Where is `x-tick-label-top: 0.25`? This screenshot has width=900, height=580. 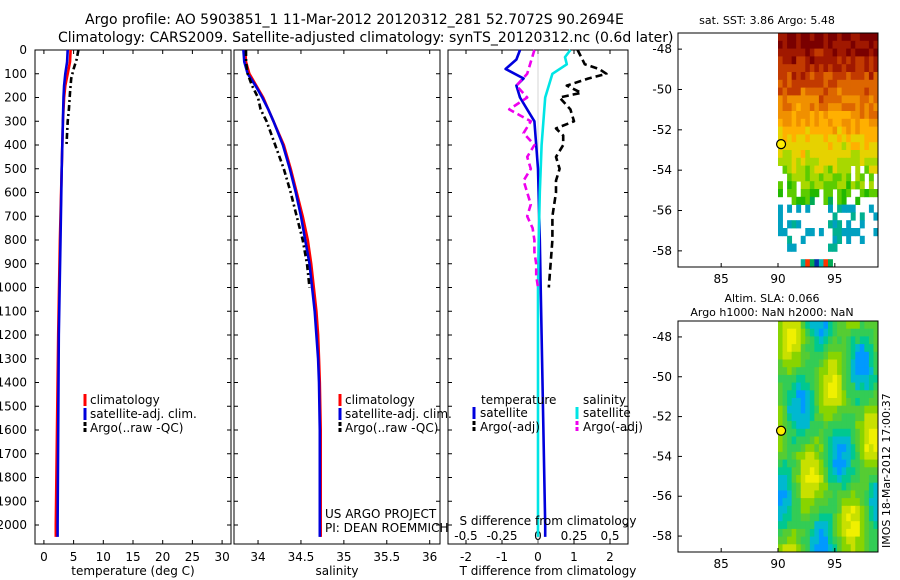
x-tick-label-top: 0.25 is located at coordinates (574, 536).